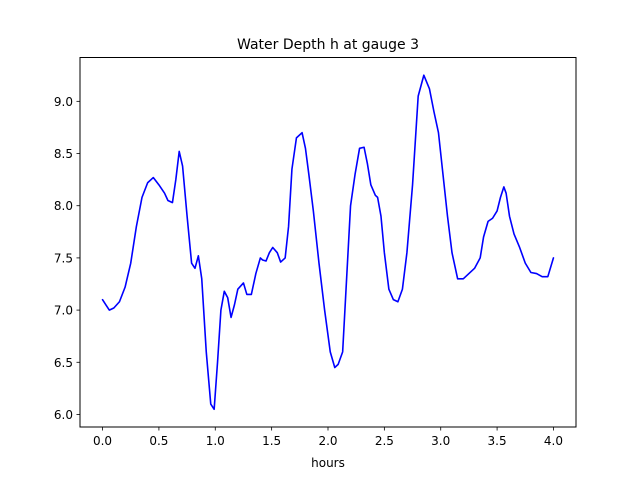  What do you see at coordinates (327, 441) in the screenshot?
I see `x-tick-label: 2.0` at bounding box center [327, 441].